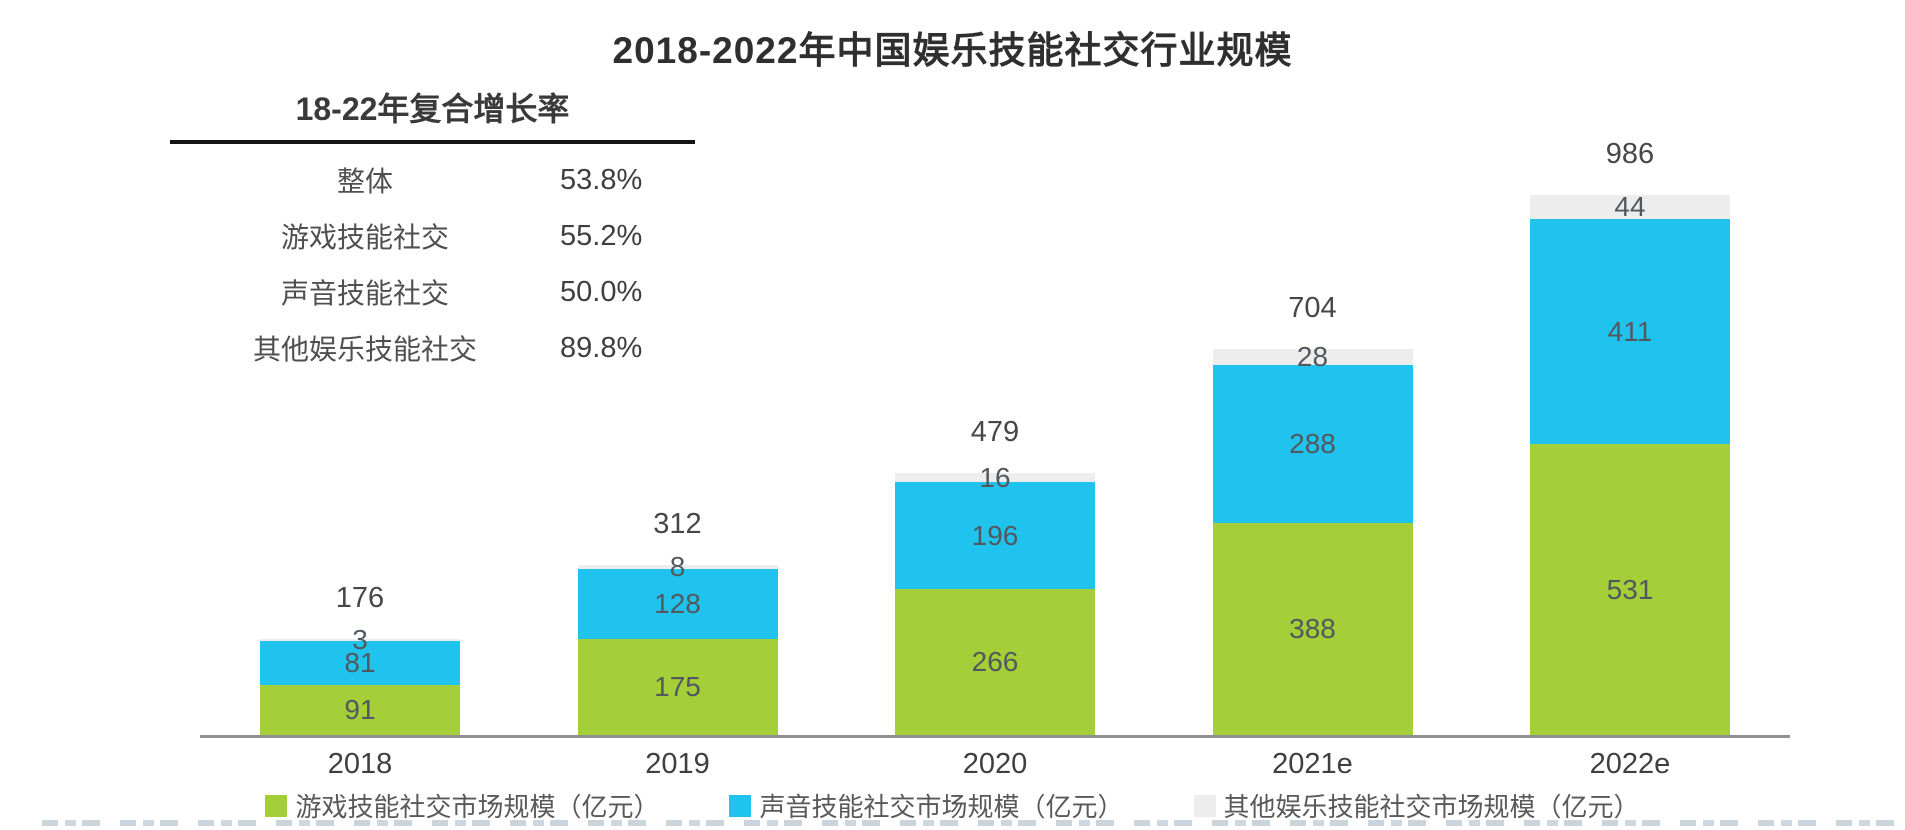 This screenshot has width=1905, height=830. I want to click on segment-value-label: 196, so click(995, 535).